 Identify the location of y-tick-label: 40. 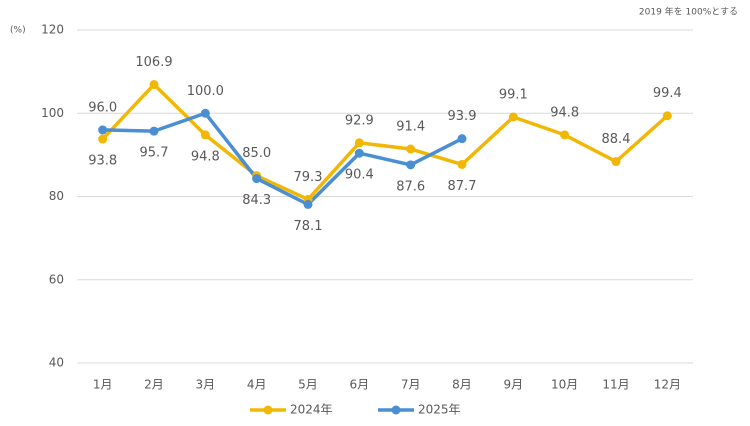
(56, 363).